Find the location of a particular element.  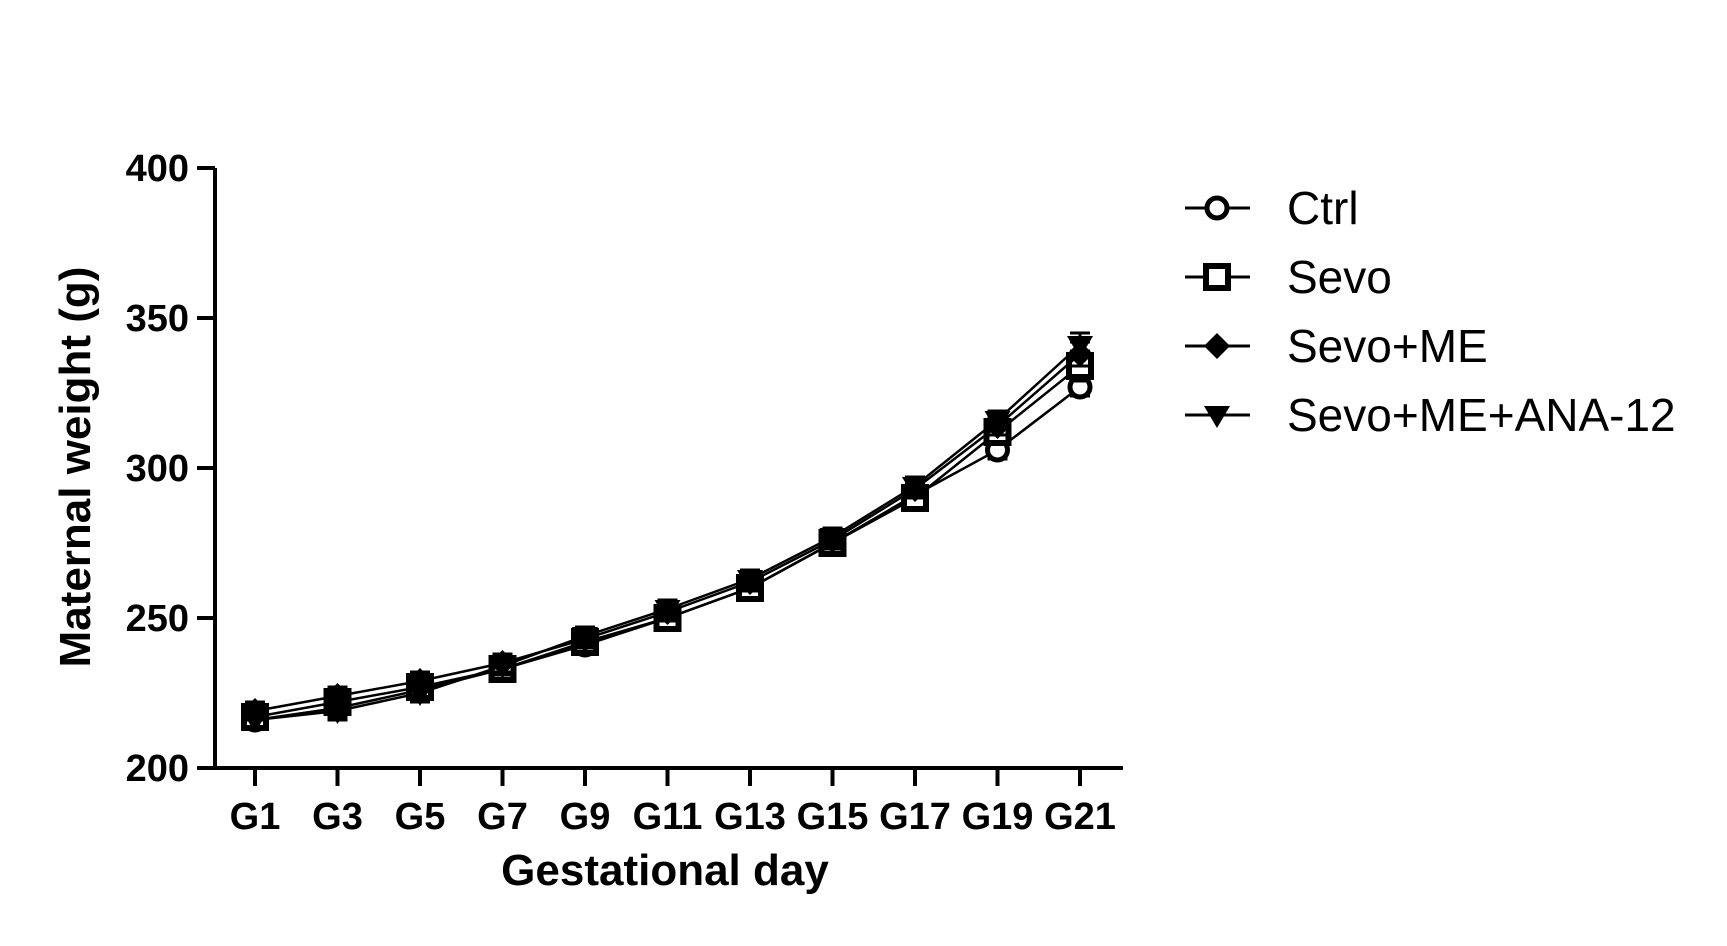

legend-label: Sevo+ME+ANA-12 is located at coordinates (1481, 415).